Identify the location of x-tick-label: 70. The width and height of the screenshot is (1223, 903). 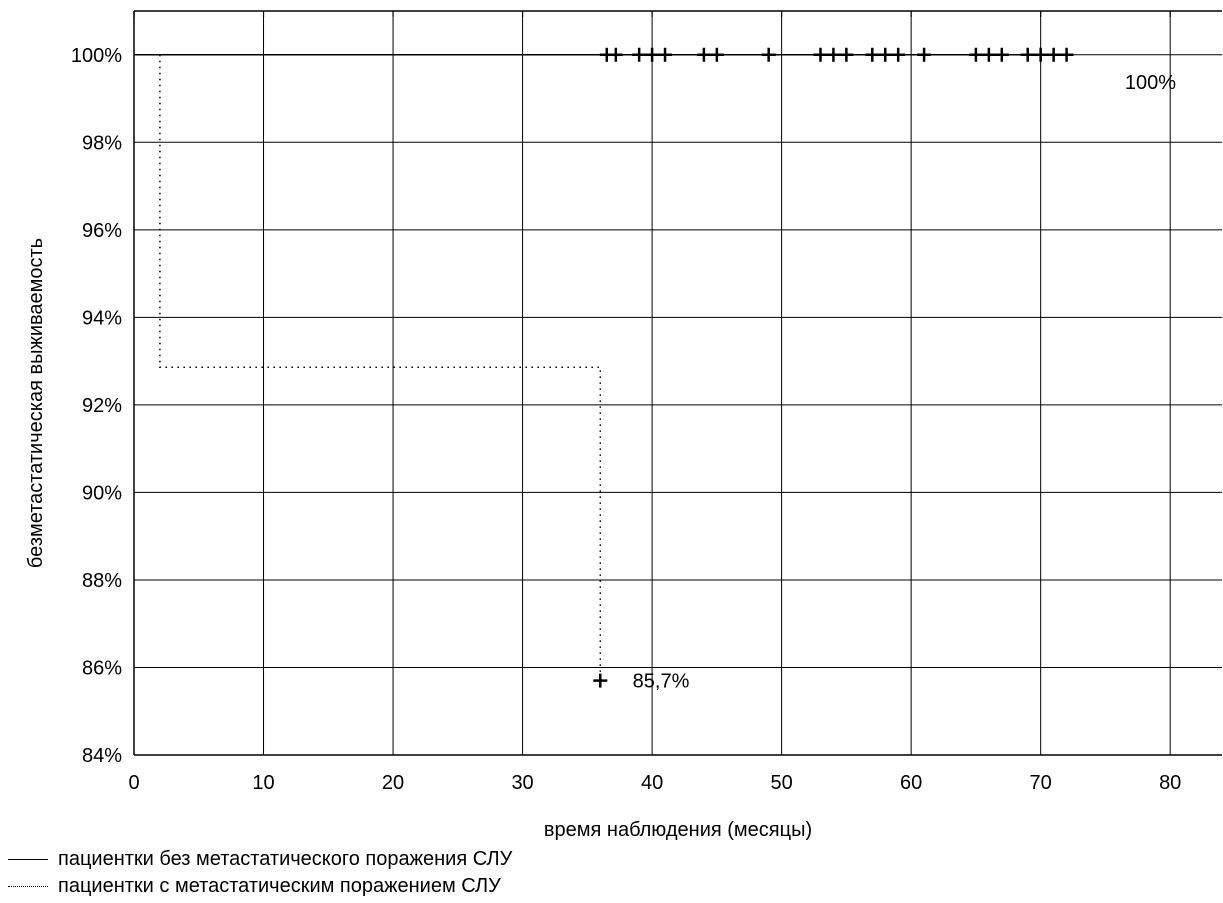
(1041, 783).